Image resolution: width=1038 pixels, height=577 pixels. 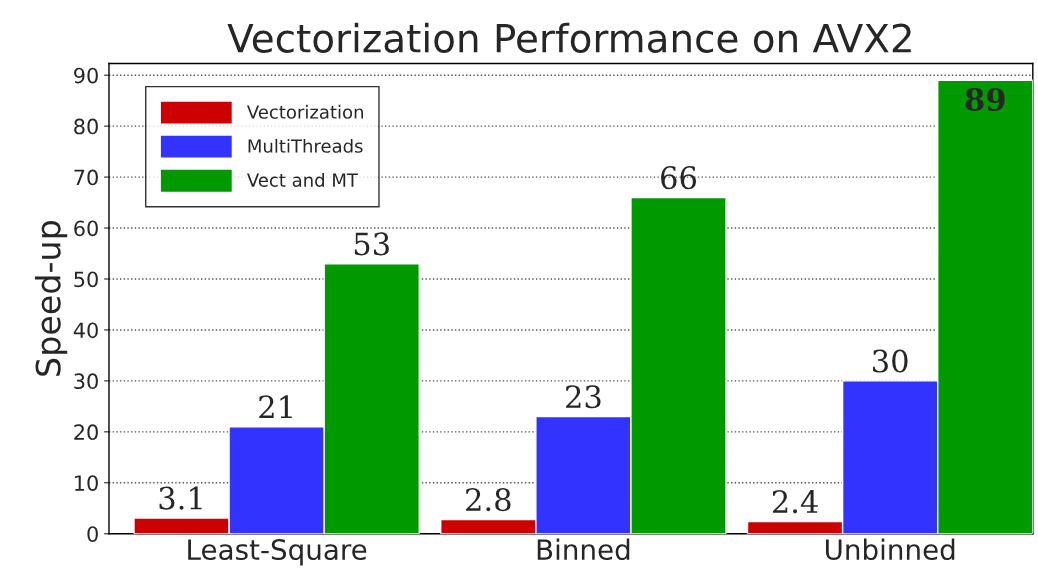 What do you see at coordinates (92, 534) in the screenshot?
I see `y-tick-label: 0` at bounding box center [92, 534].